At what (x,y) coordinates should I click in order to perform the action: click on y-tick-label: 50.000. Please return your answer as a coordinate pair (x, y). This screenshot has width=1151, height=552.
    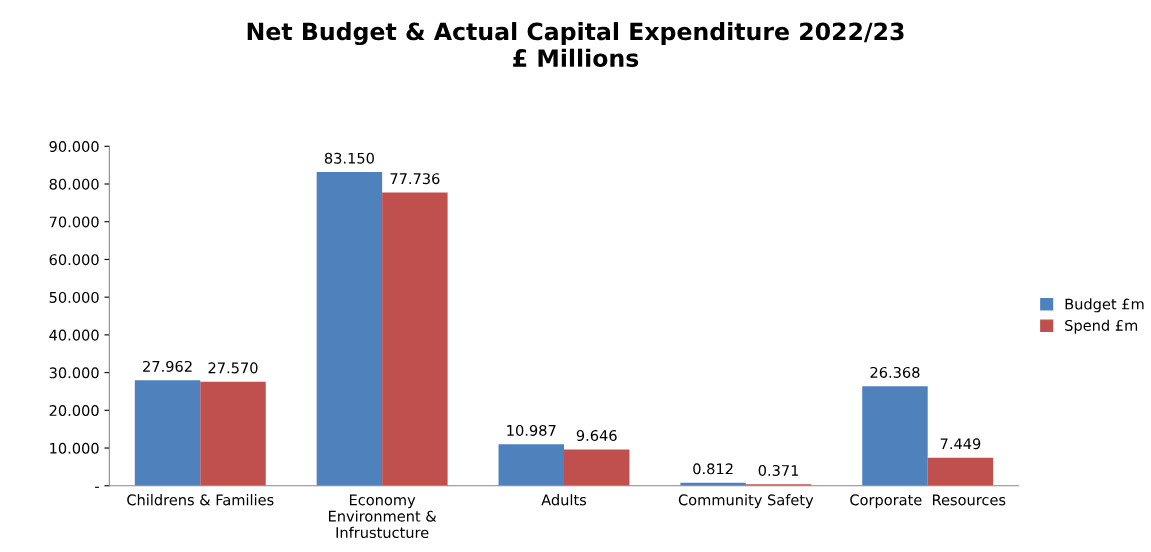
    Looking at the image, I should click on (74, 297).